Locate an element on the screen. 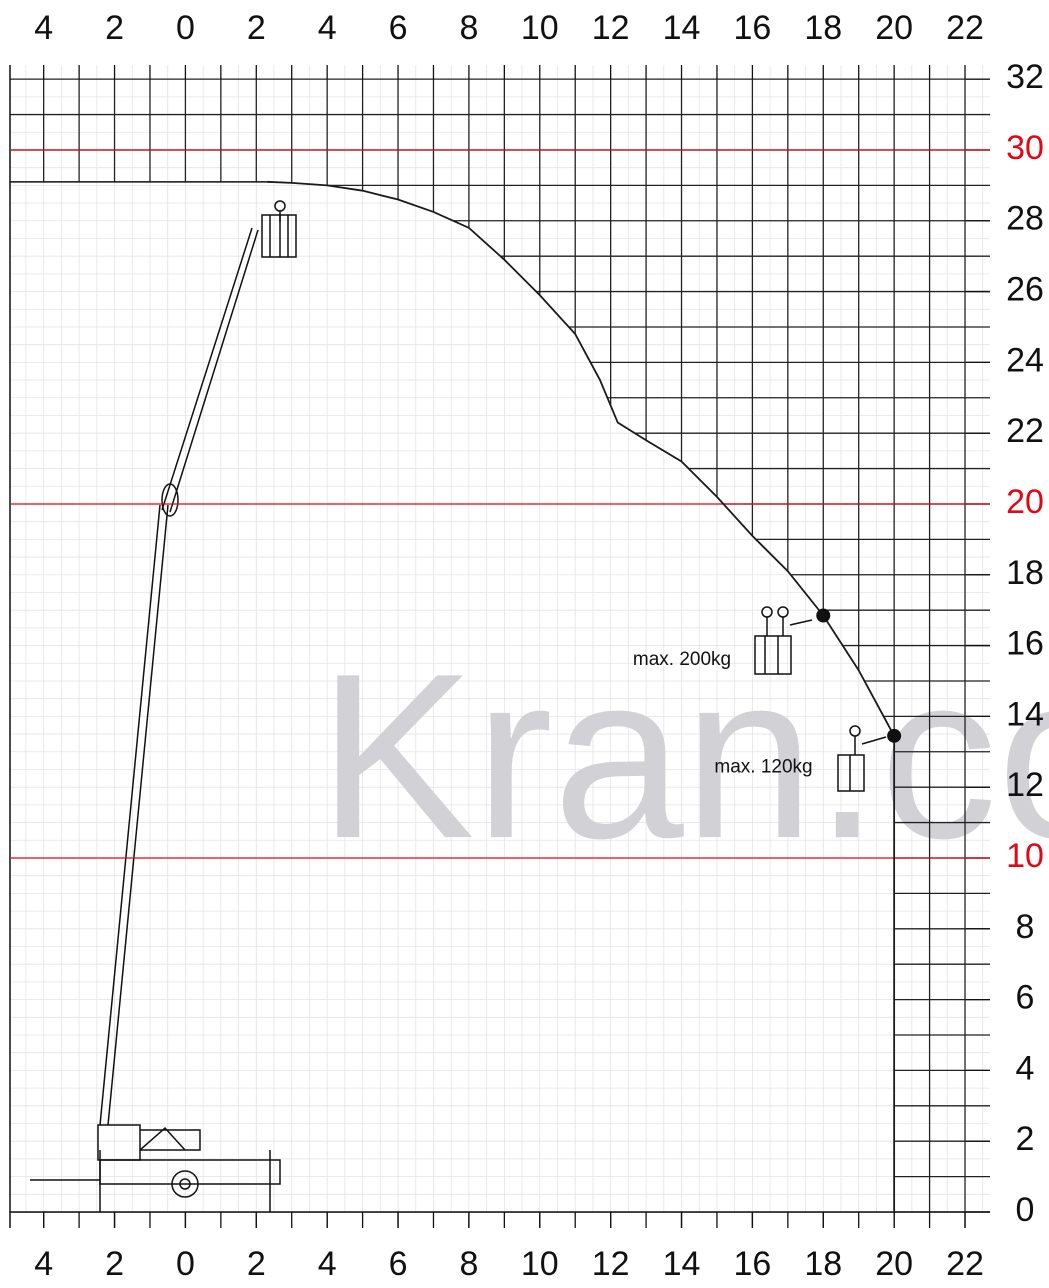 This screenshot has width=1049, height=1288. x-tick-label-top: 16 is located at coordinates (752, 28).